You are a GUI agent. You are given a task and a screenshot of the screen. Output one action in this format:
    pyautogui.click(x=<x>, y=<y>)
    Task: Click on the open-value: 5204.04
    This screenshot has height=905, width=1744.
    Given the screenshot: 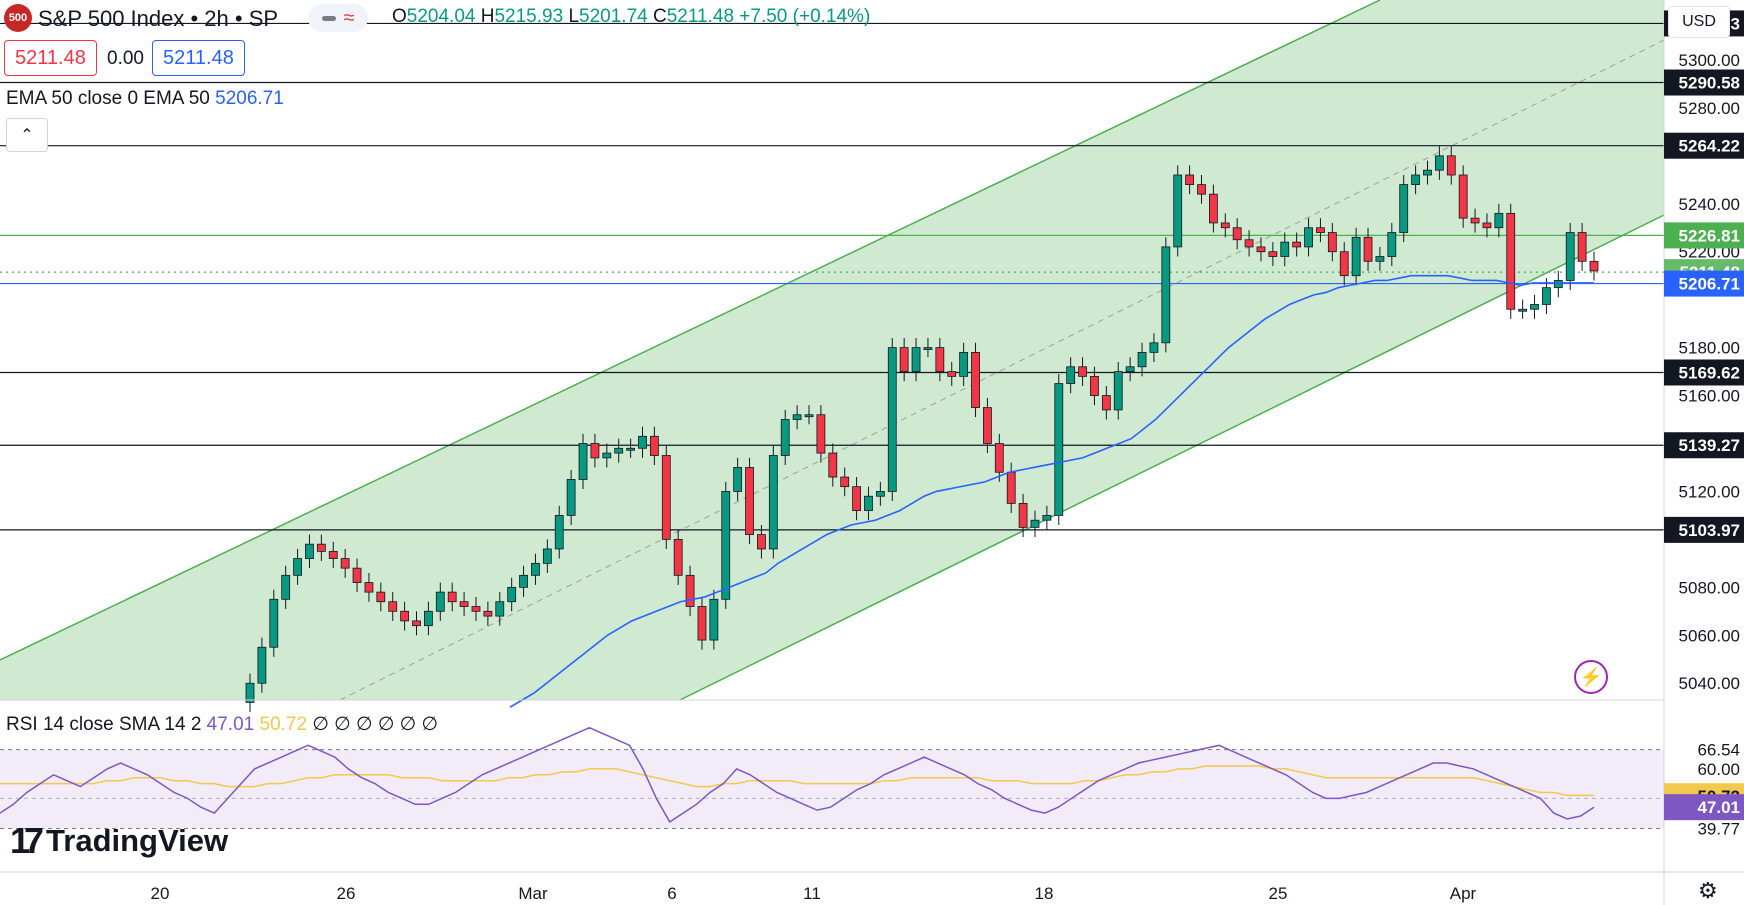 What is the action you would take?
    pyautogui.click(x=441, y=16)
    